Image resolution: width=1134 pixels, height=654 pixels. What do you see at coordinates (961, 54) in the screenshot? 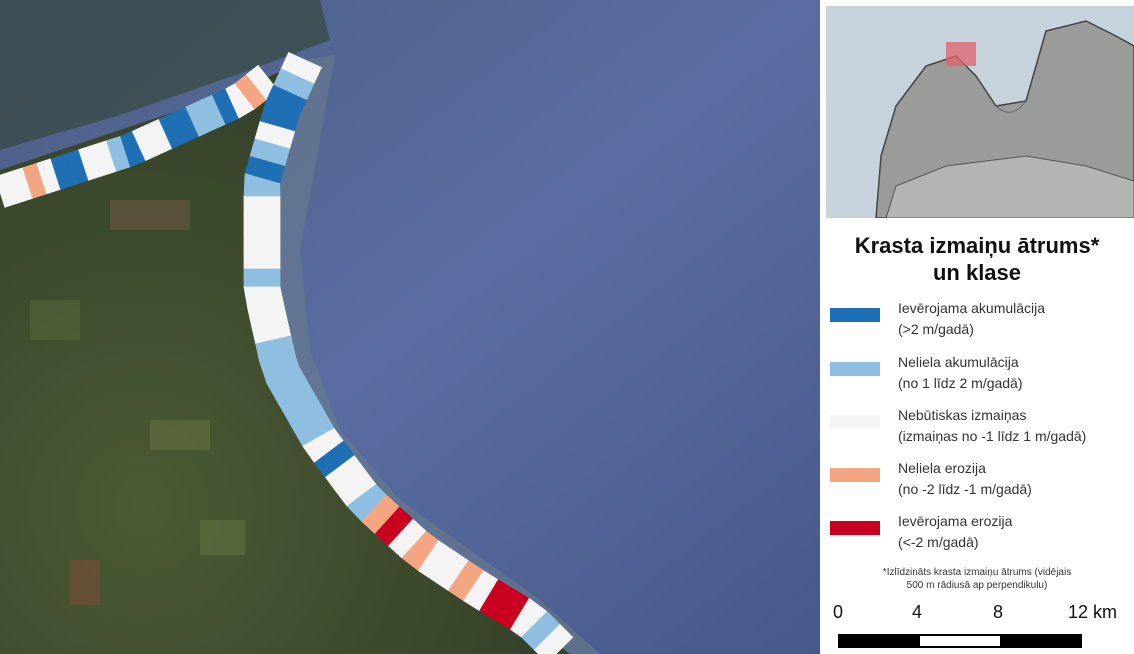
I see `inset-extent-highlight` at bounding box center [961, 54].